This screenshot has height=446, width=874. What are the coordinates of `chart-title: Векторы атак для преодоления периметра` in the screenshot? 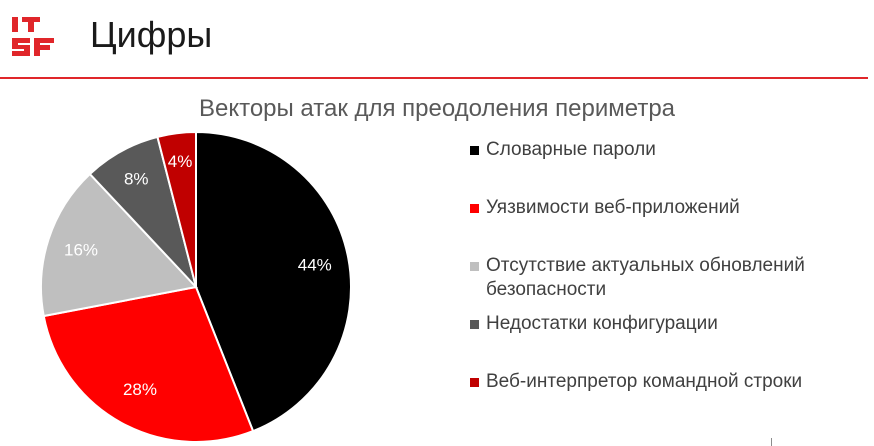 It's located at (437, 108).